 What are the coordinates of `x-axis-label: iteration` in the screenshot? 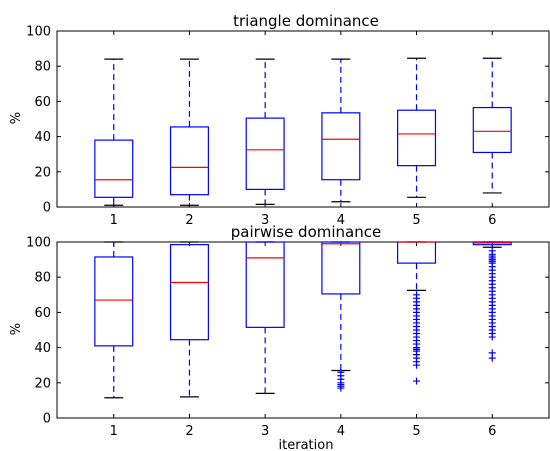 It's located at (306, 444).